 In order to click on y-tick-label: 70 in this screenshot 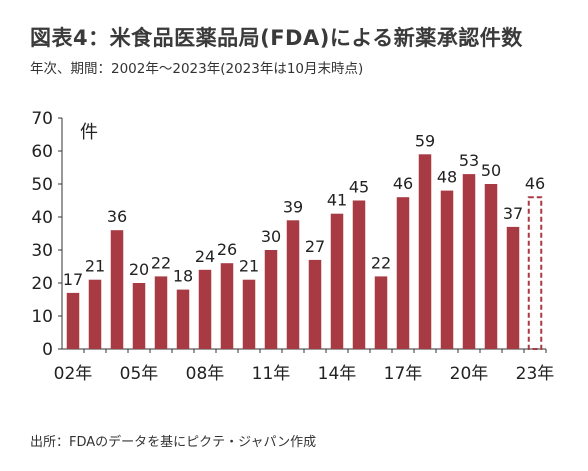, I will do `click(42, 119)`.